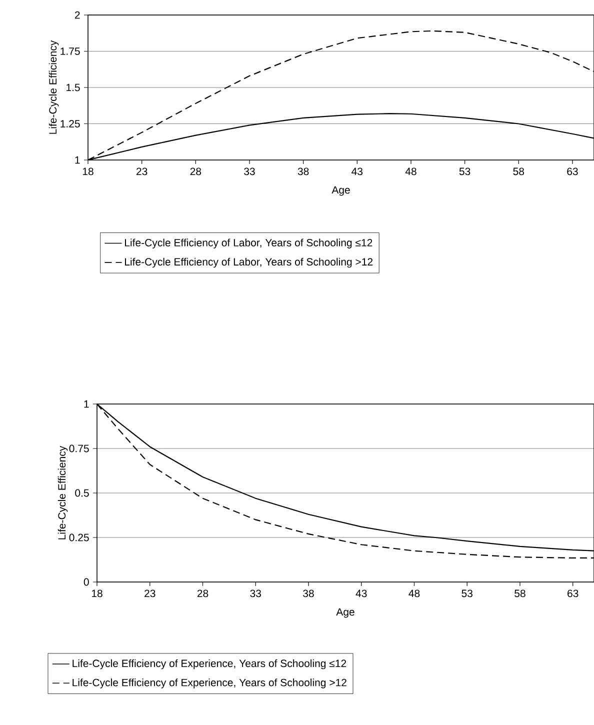  I want to click on legend-label: Life-Cycle Efficiency of Labor, Years of Schooling ≤12, so click(248, 243).